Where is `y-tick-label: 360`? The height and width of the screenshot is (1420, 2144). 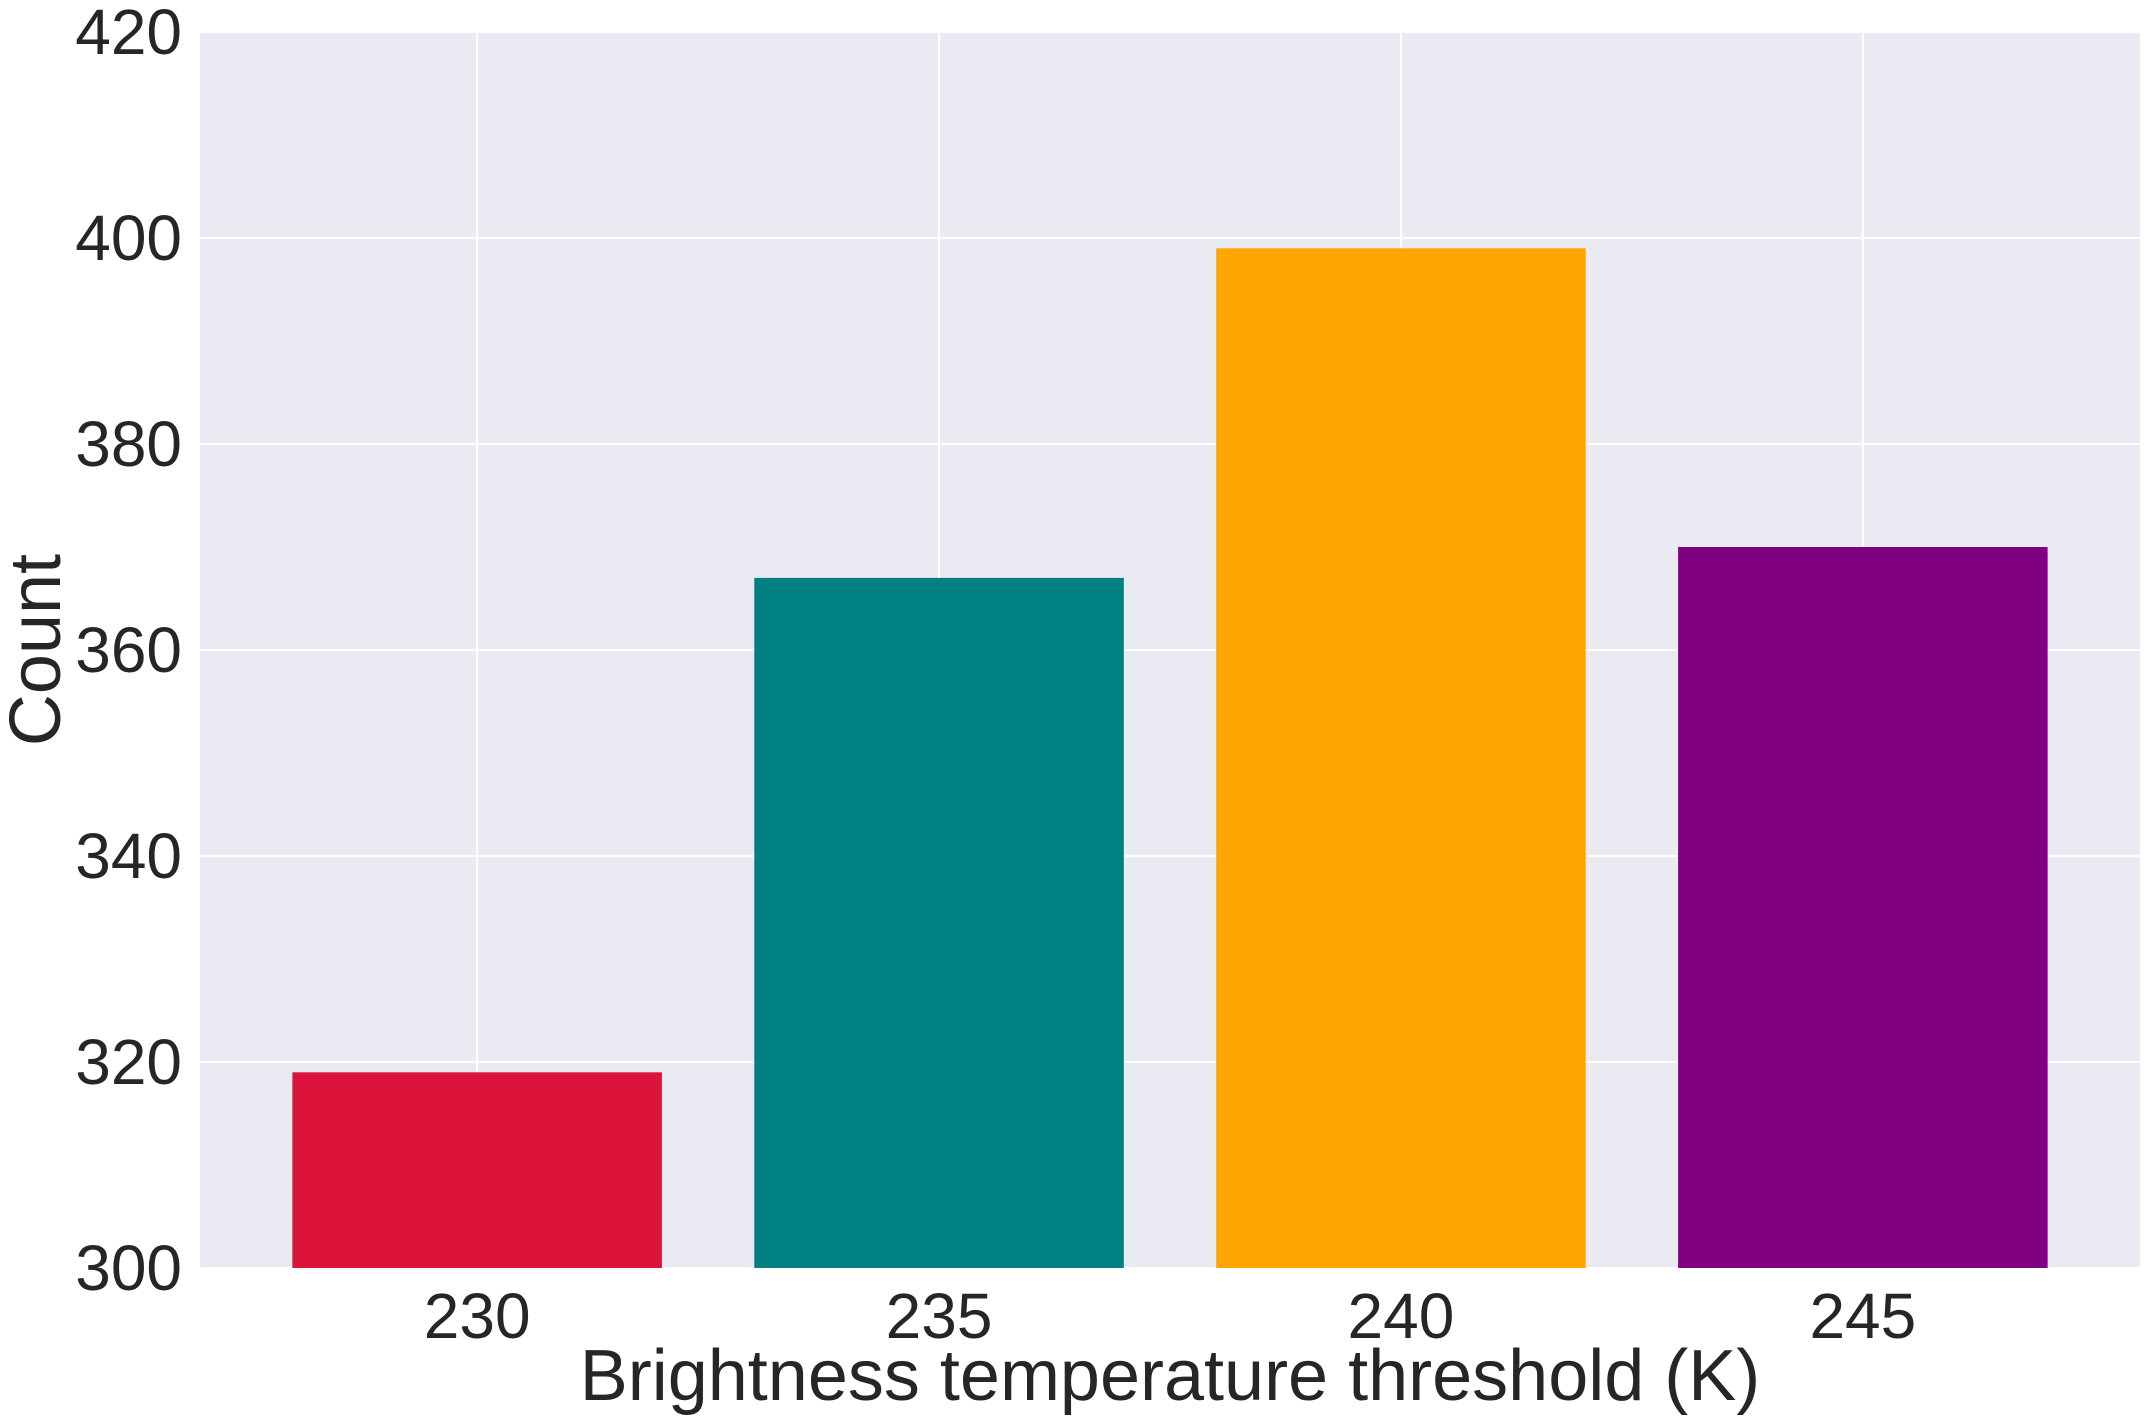
y-tick-label: 360 is located at coordinates (128, 650).